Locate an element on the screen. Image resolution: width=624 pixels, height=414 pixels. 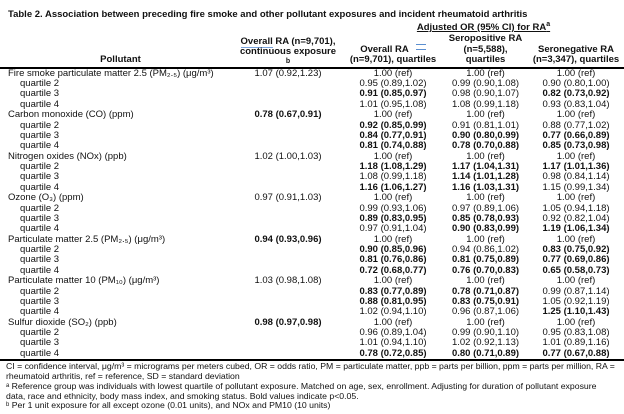
or-value-cell: 0.90 (0.83,0.99) is located at coordinates (485, 229).